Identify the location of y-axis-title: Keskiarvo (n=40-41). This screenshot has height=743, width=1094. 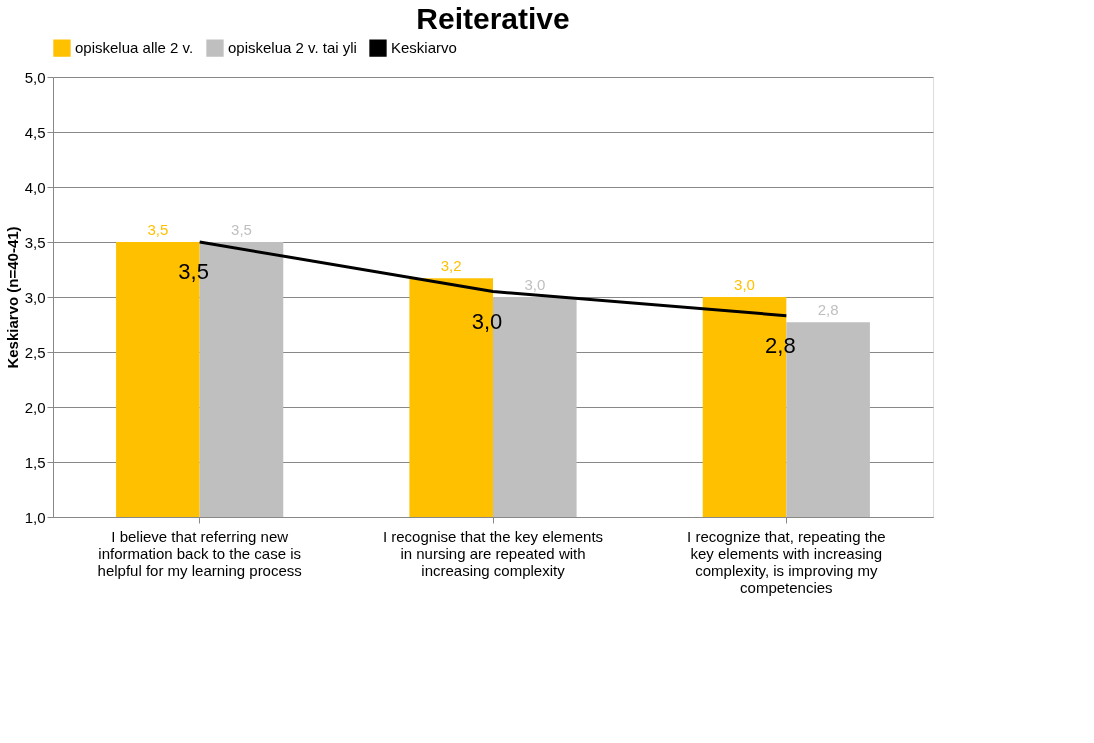
(12, 297).